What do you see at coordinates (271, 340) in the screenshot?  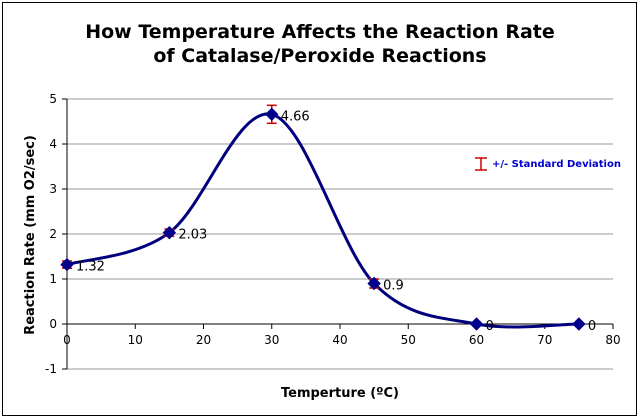 I see `x-tick-label: 30` at bounding box center [271, 340].